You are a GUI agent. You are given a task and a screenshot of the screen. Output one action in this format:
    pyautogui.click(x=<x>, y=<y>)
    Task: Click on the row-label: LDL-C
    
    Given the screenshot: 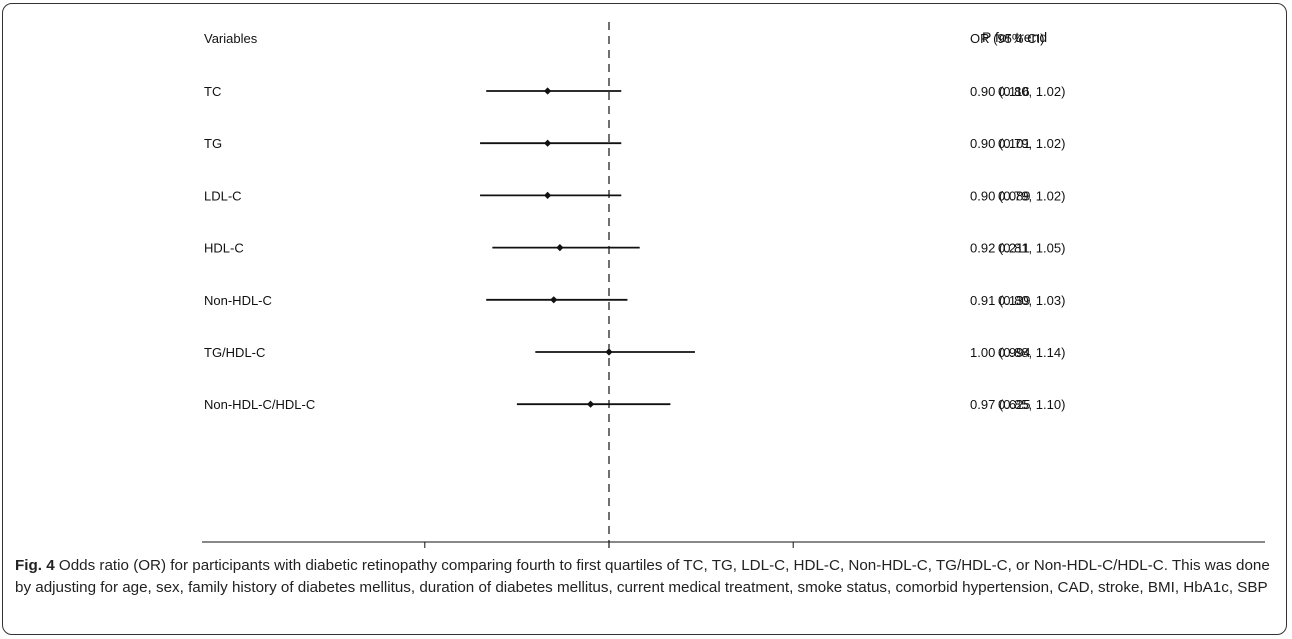 What is the action you would take?
    pyautogui.click(x=223, y=195)
    